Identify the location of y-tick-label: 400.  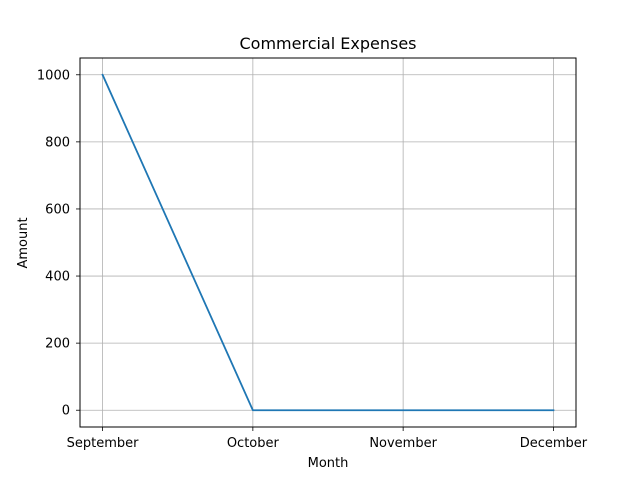
(57, 277).